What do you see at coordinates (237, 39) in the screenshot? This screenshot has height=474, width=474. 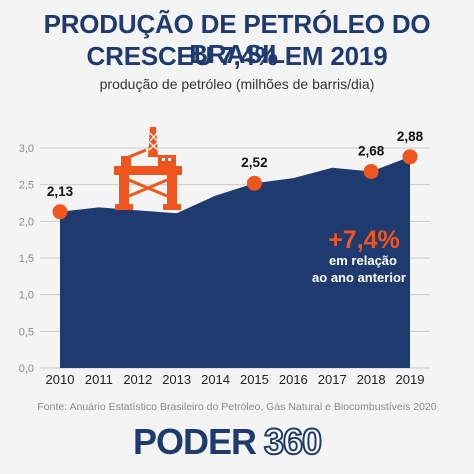 I see `chart-title-line-1: PRODUÇÃO DE PETRÓLEO DO BRASIL` at bounding box center [237, 39].